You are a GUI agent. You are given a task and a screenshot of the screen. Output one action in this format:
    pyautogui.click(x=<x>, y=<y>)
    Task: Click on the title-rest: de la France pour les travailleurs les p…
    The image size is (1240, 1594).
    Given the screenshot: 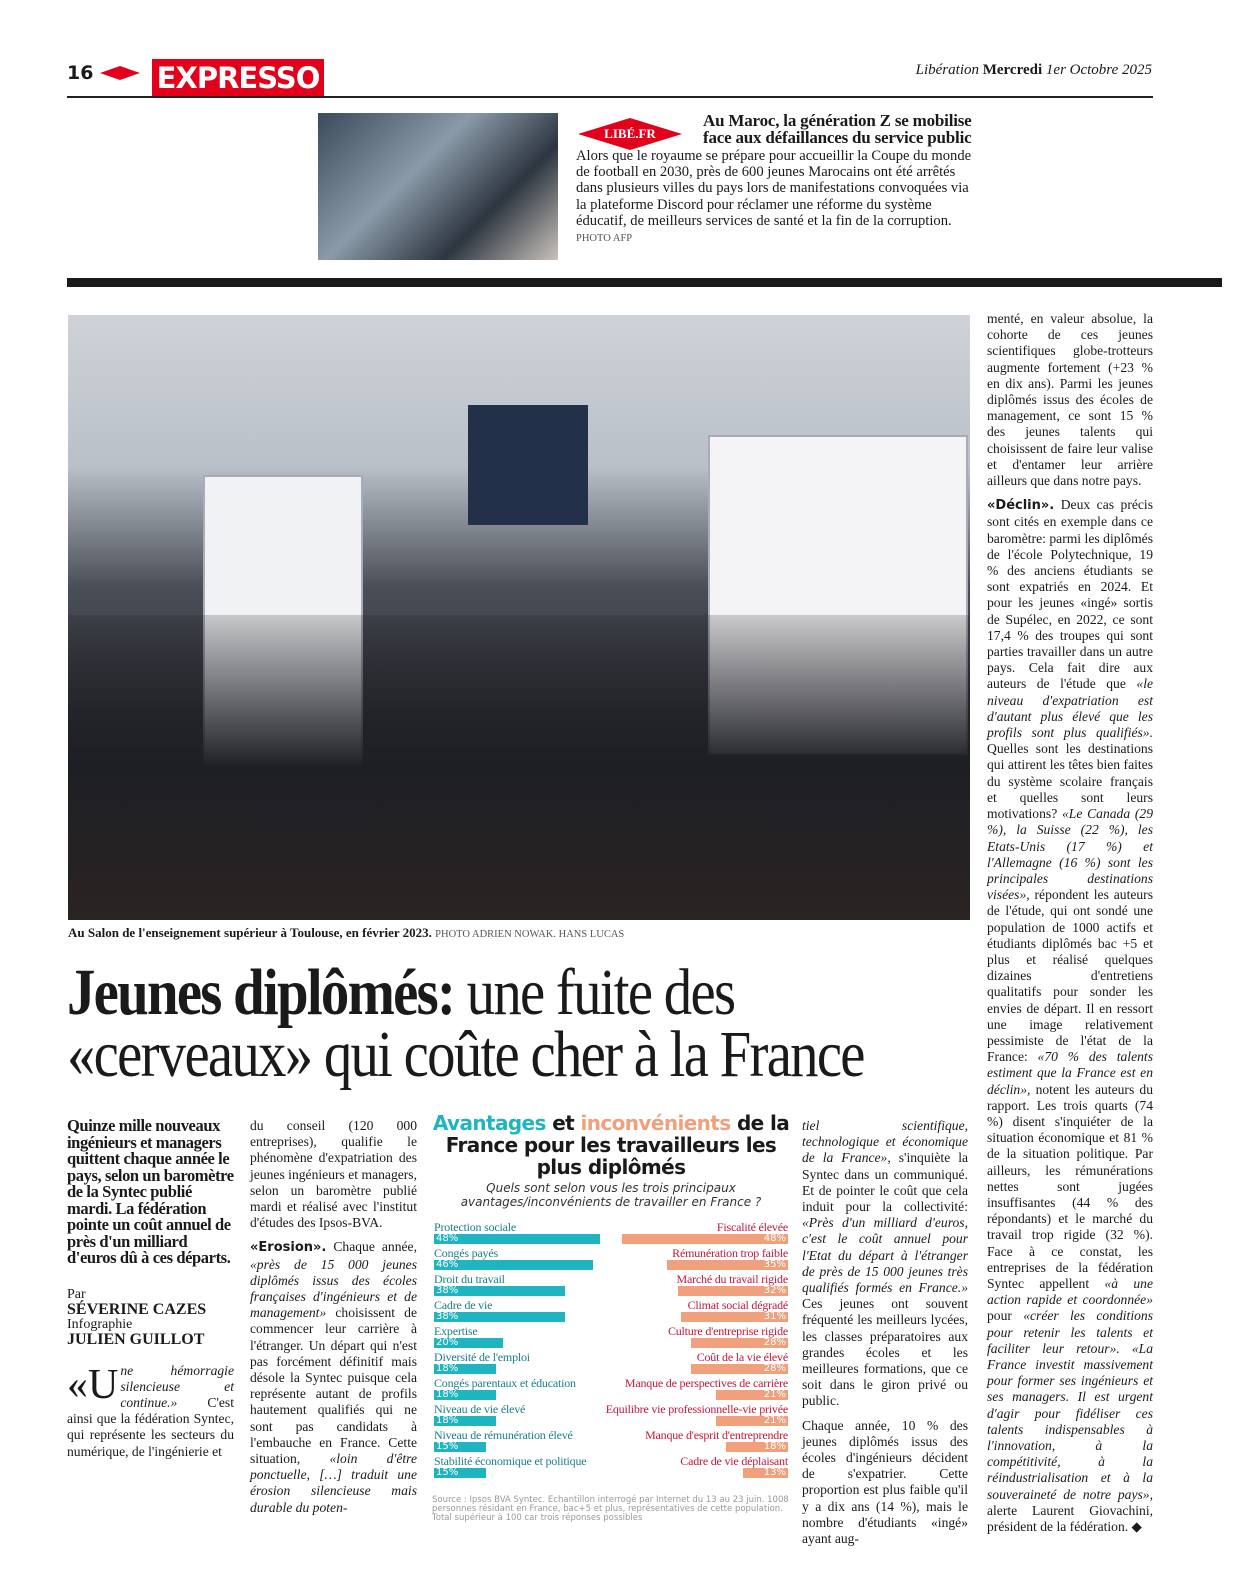 What is the action you would take?
    pyautogui.click(x=617, y=1145)
    